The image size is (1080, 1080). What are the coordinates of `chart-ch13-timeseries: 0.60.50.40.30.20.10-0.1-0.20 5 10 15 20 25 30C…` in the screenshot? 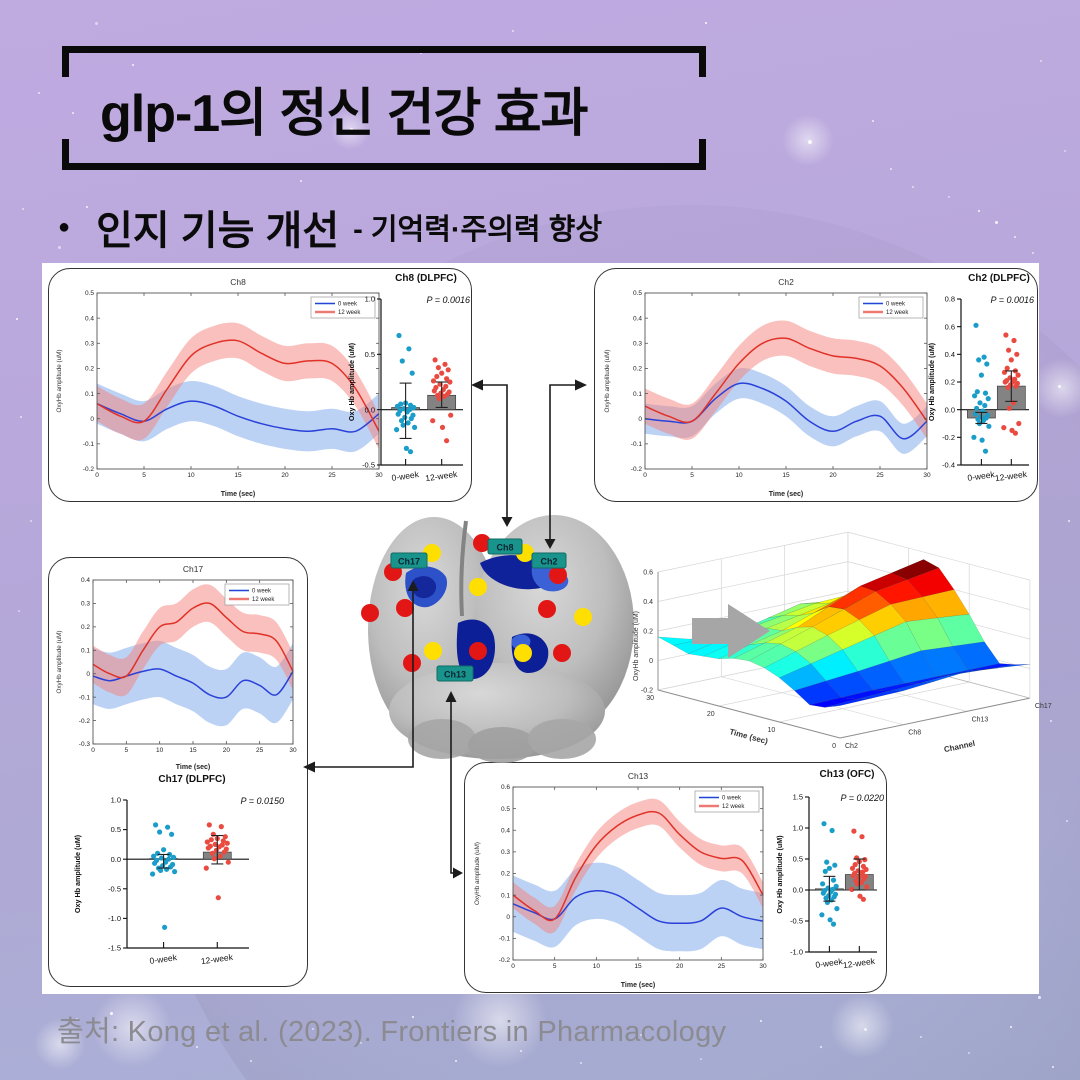 It's located at (620, 880).